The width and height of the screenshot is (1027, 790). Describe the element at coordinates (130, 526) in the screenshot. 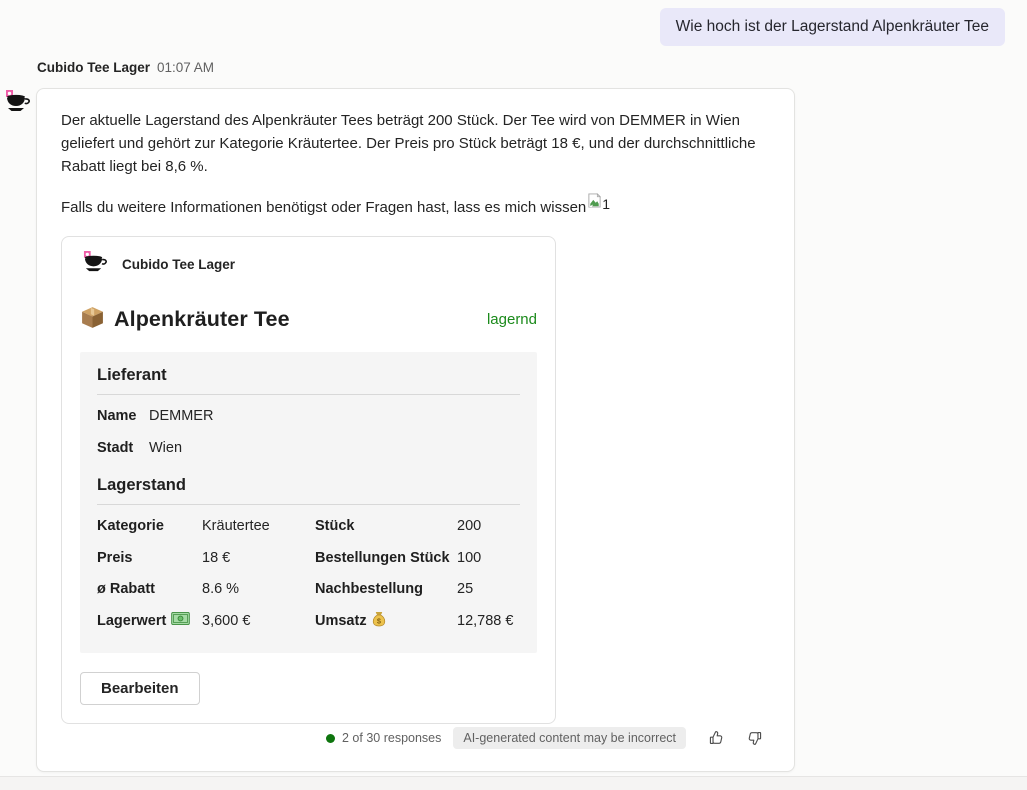

I see `fact-label: Kategorie` at that location.